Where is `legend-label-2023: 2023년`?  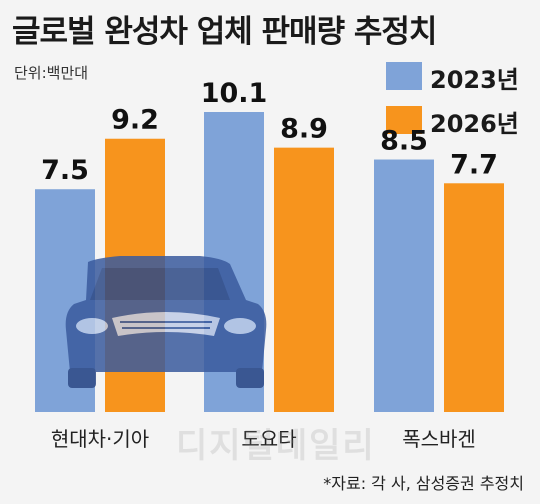
legend-label-2023: 2023년 is located at coordinates (474, 80).